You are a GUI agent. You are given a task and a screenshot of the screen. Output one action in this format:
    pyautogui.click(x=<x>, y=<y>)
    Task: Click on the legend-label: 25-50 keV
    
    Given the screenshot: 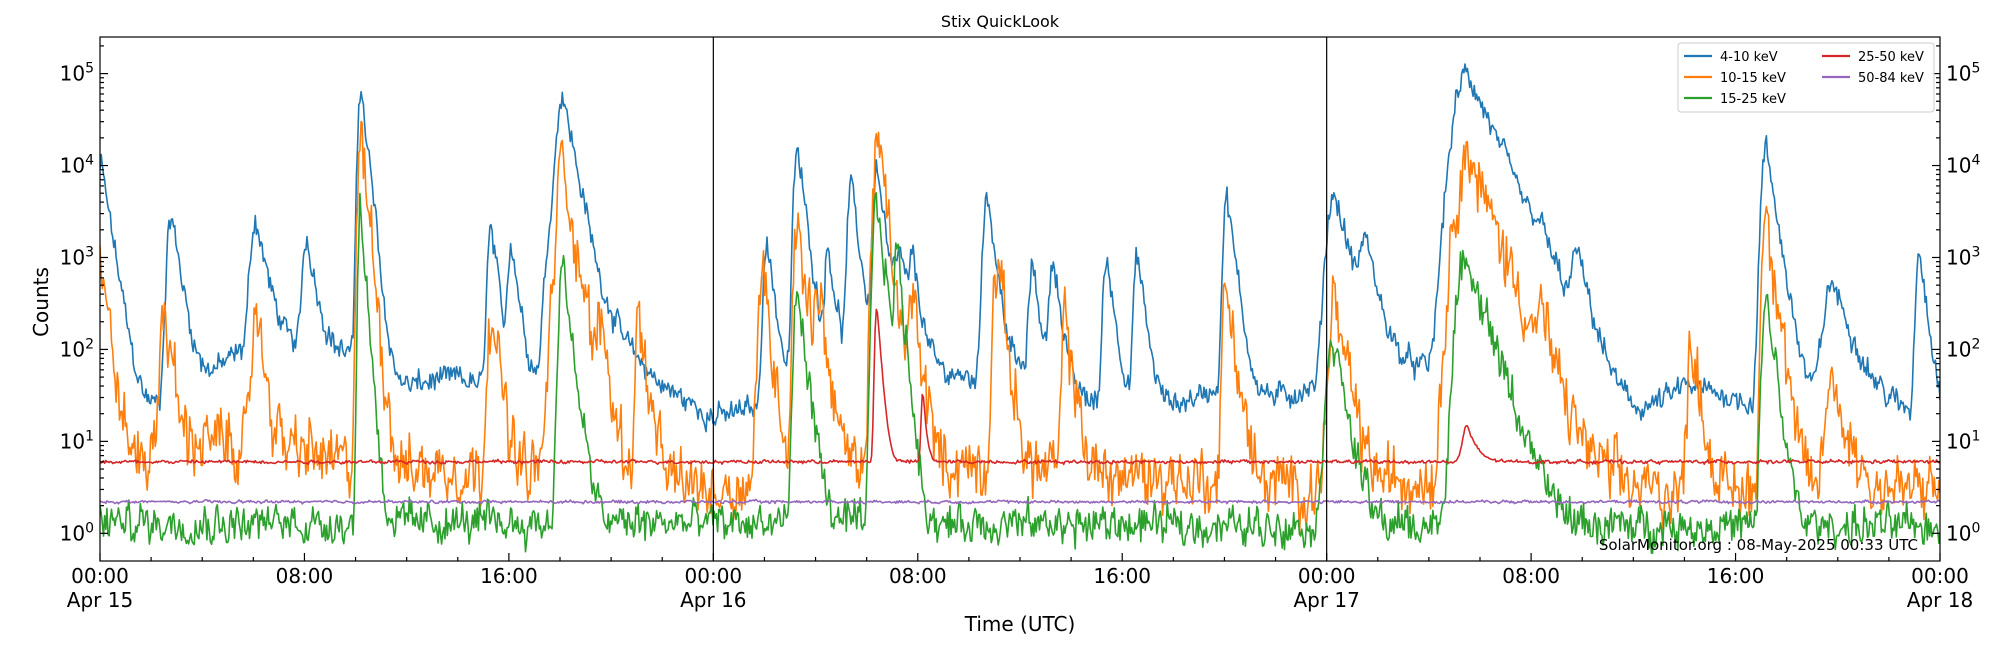 What is the action you would take?
    pyautogui.click(x=1891, y=57)
    